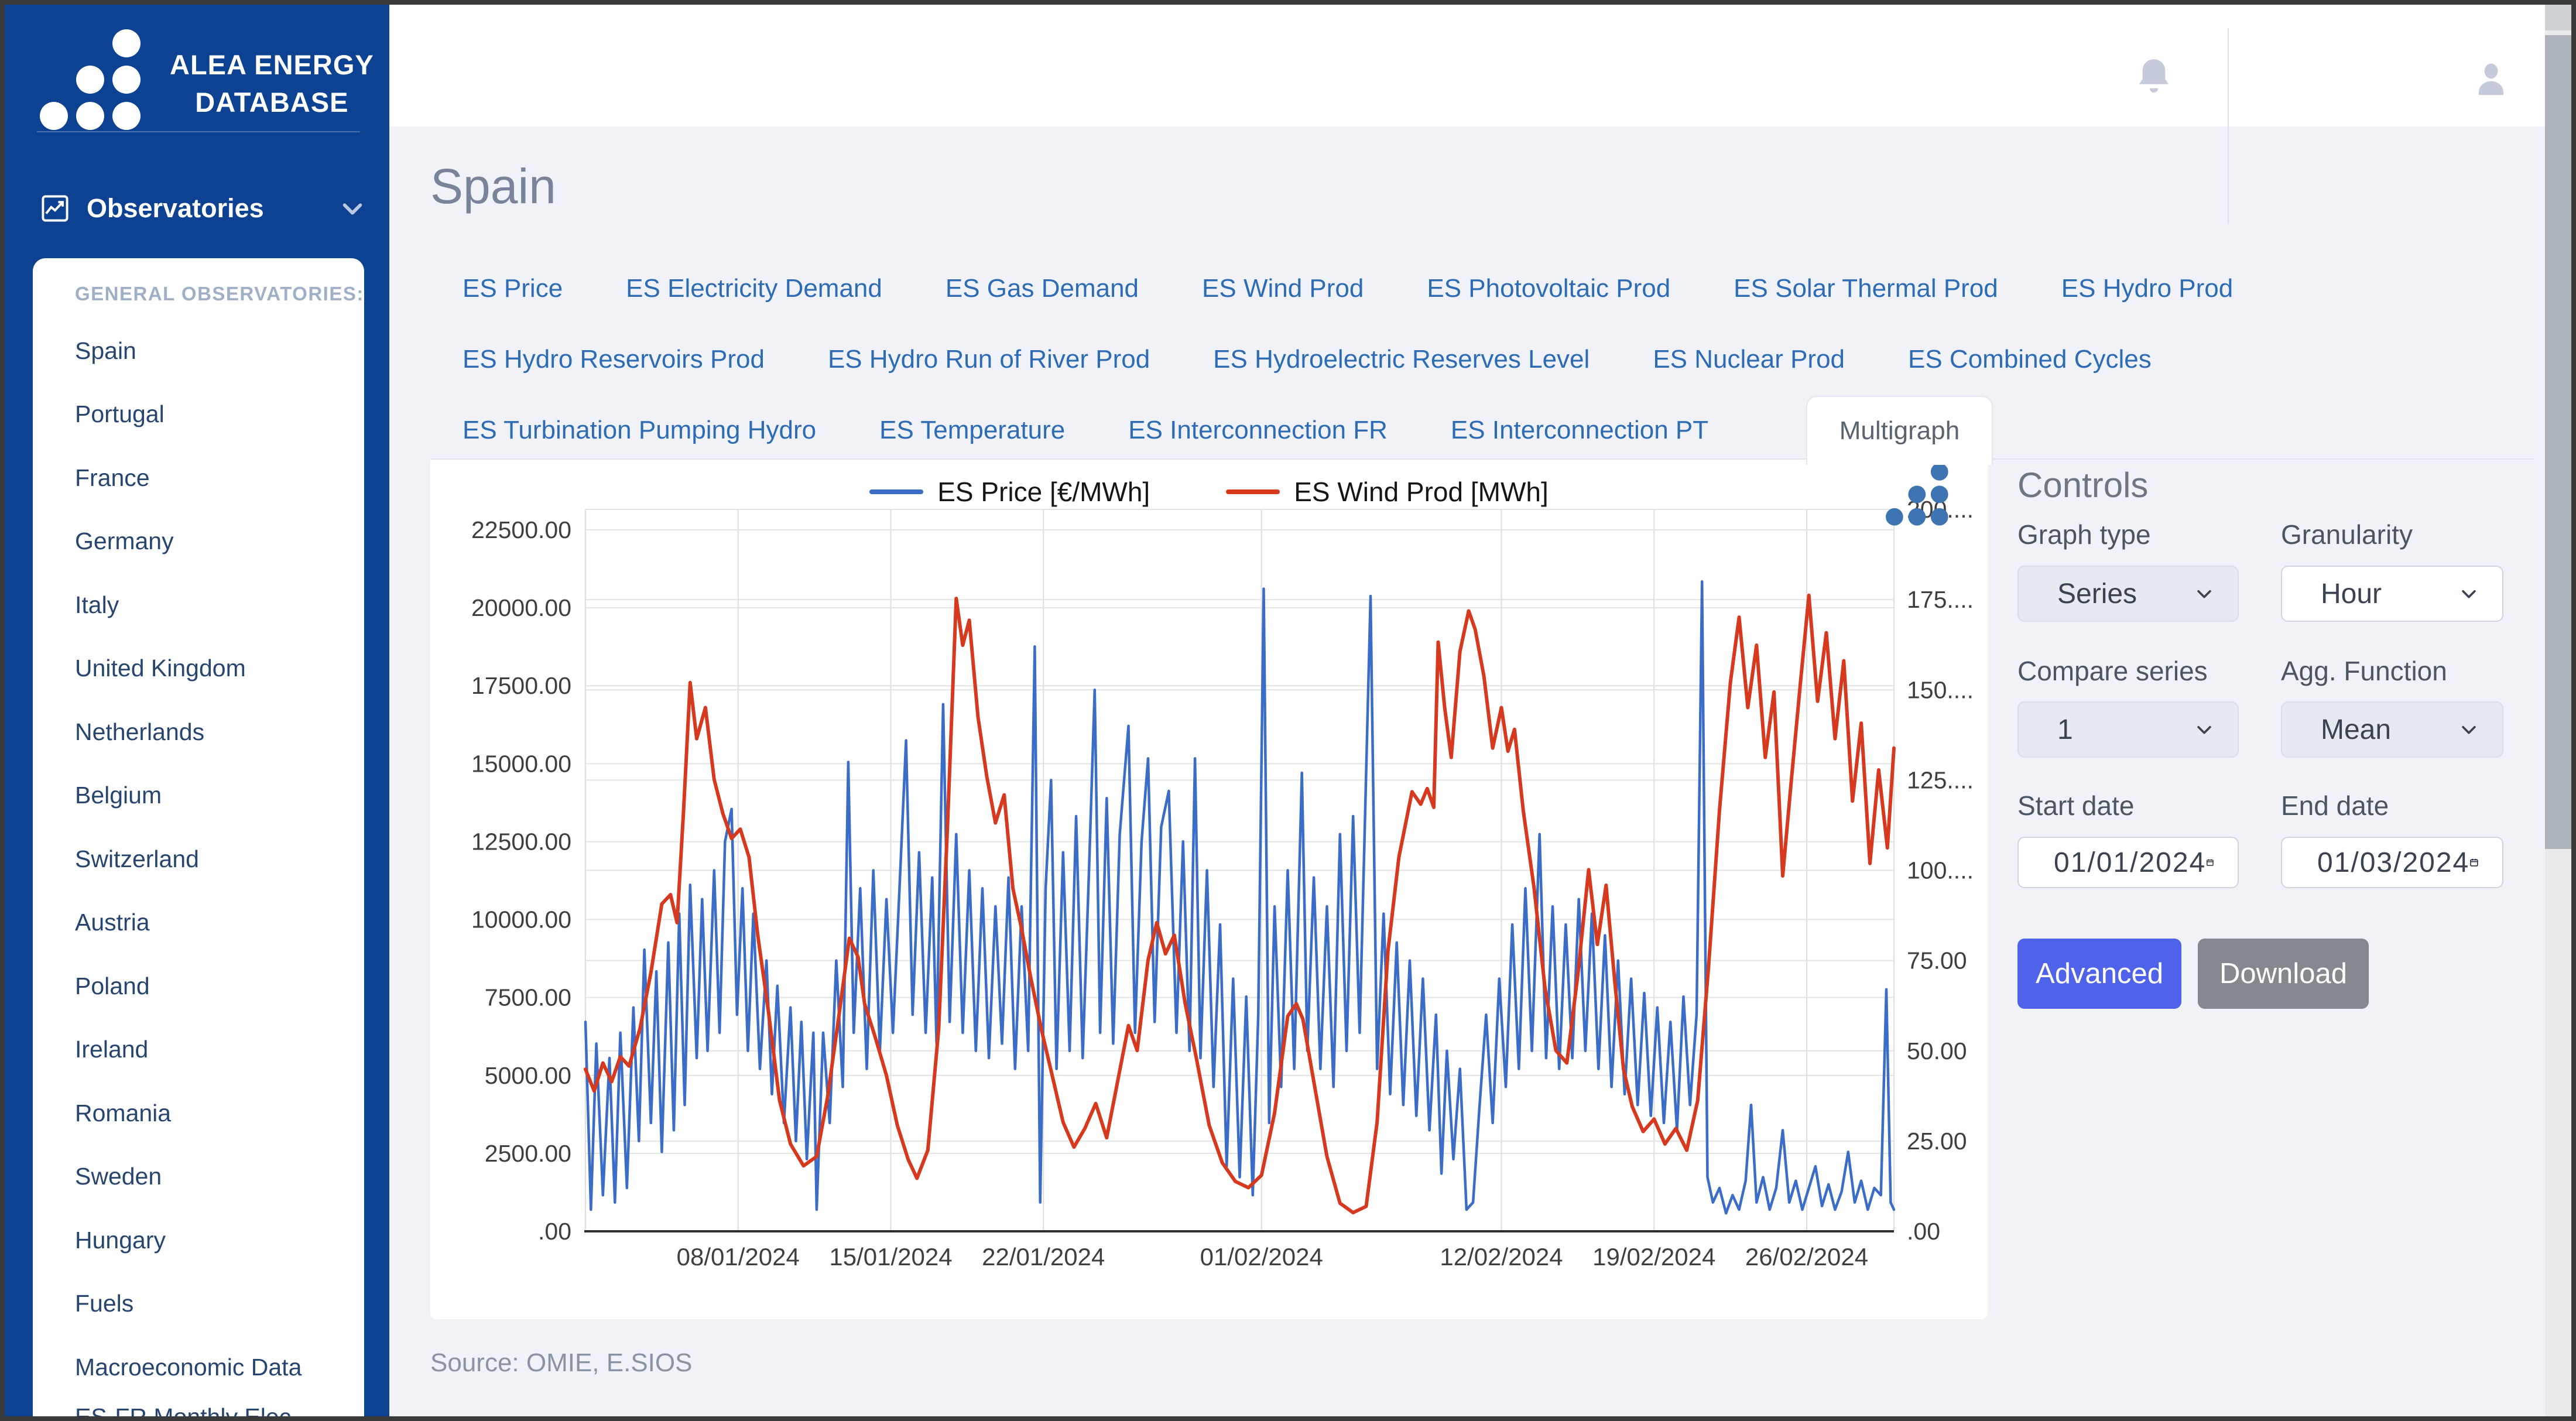 This screenshot has height=1421, width=2576. What do you see at coordinates (2351, 594) in the screenshot?
I see `granularity-value: Hour` at bounding box center [2351, 594].